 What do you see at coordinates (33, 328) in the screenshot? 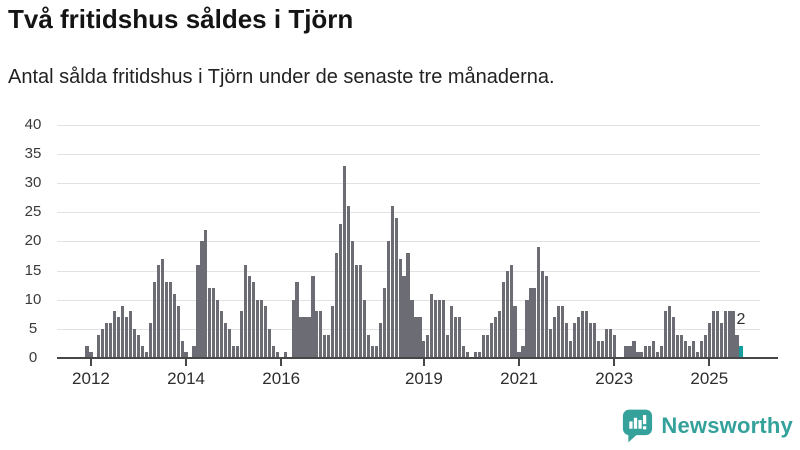
I see `y-axis-tick-label: 5` at bounding box center [33, 328].